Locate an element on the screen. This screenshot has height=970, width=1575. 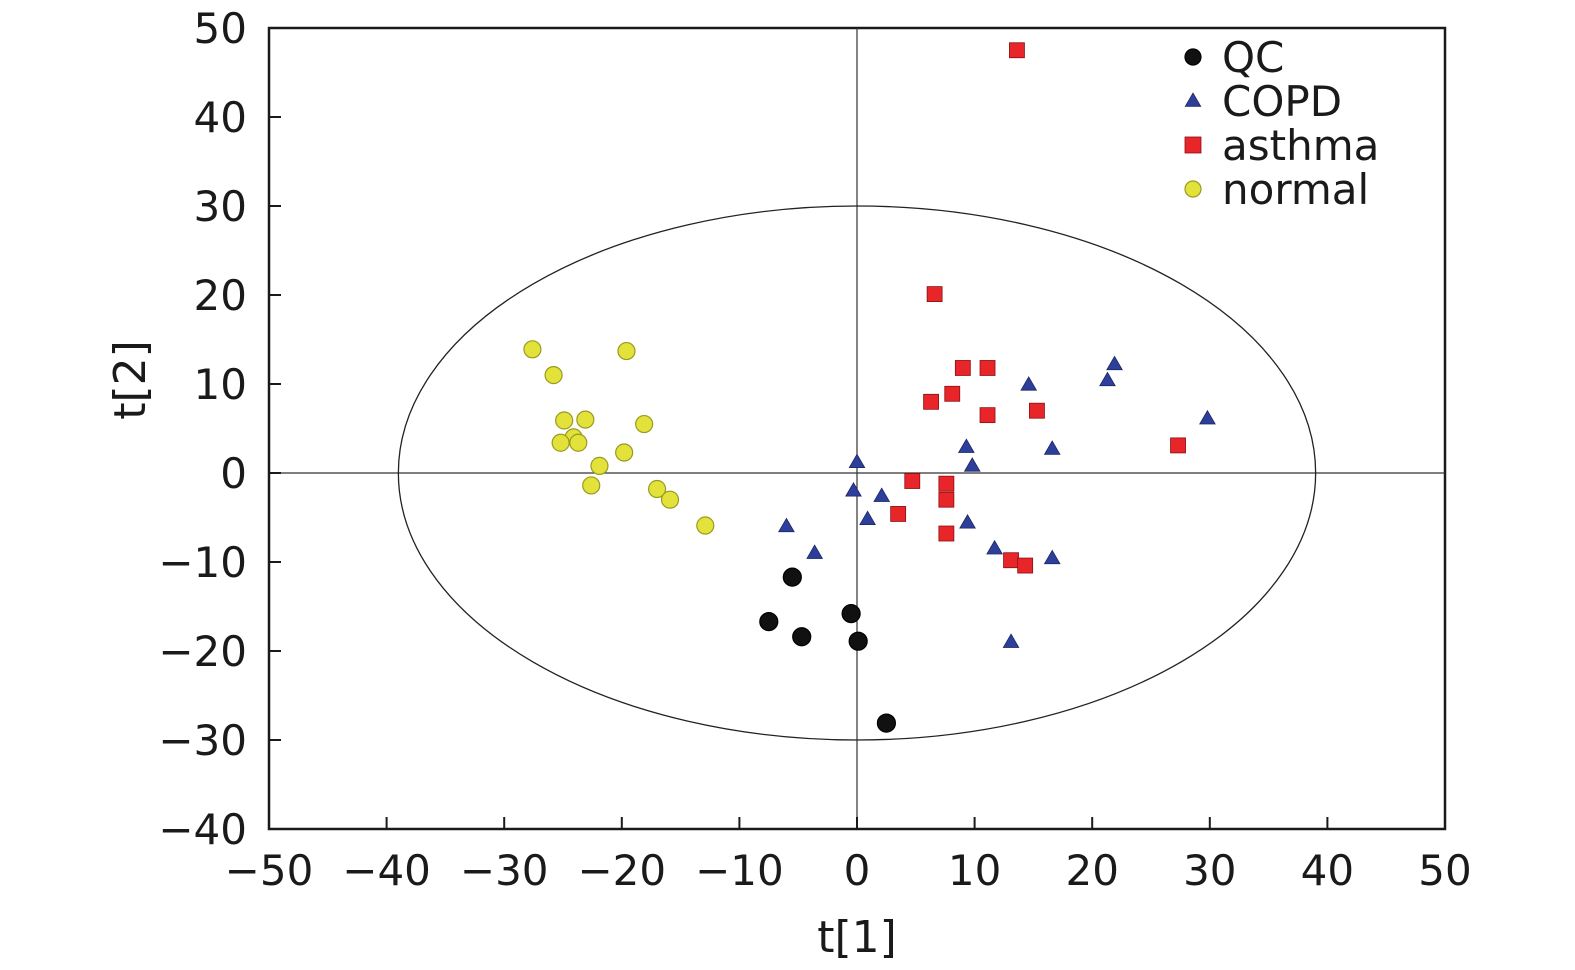
x-tick-label: 0 is located at coordinates (857, 870).